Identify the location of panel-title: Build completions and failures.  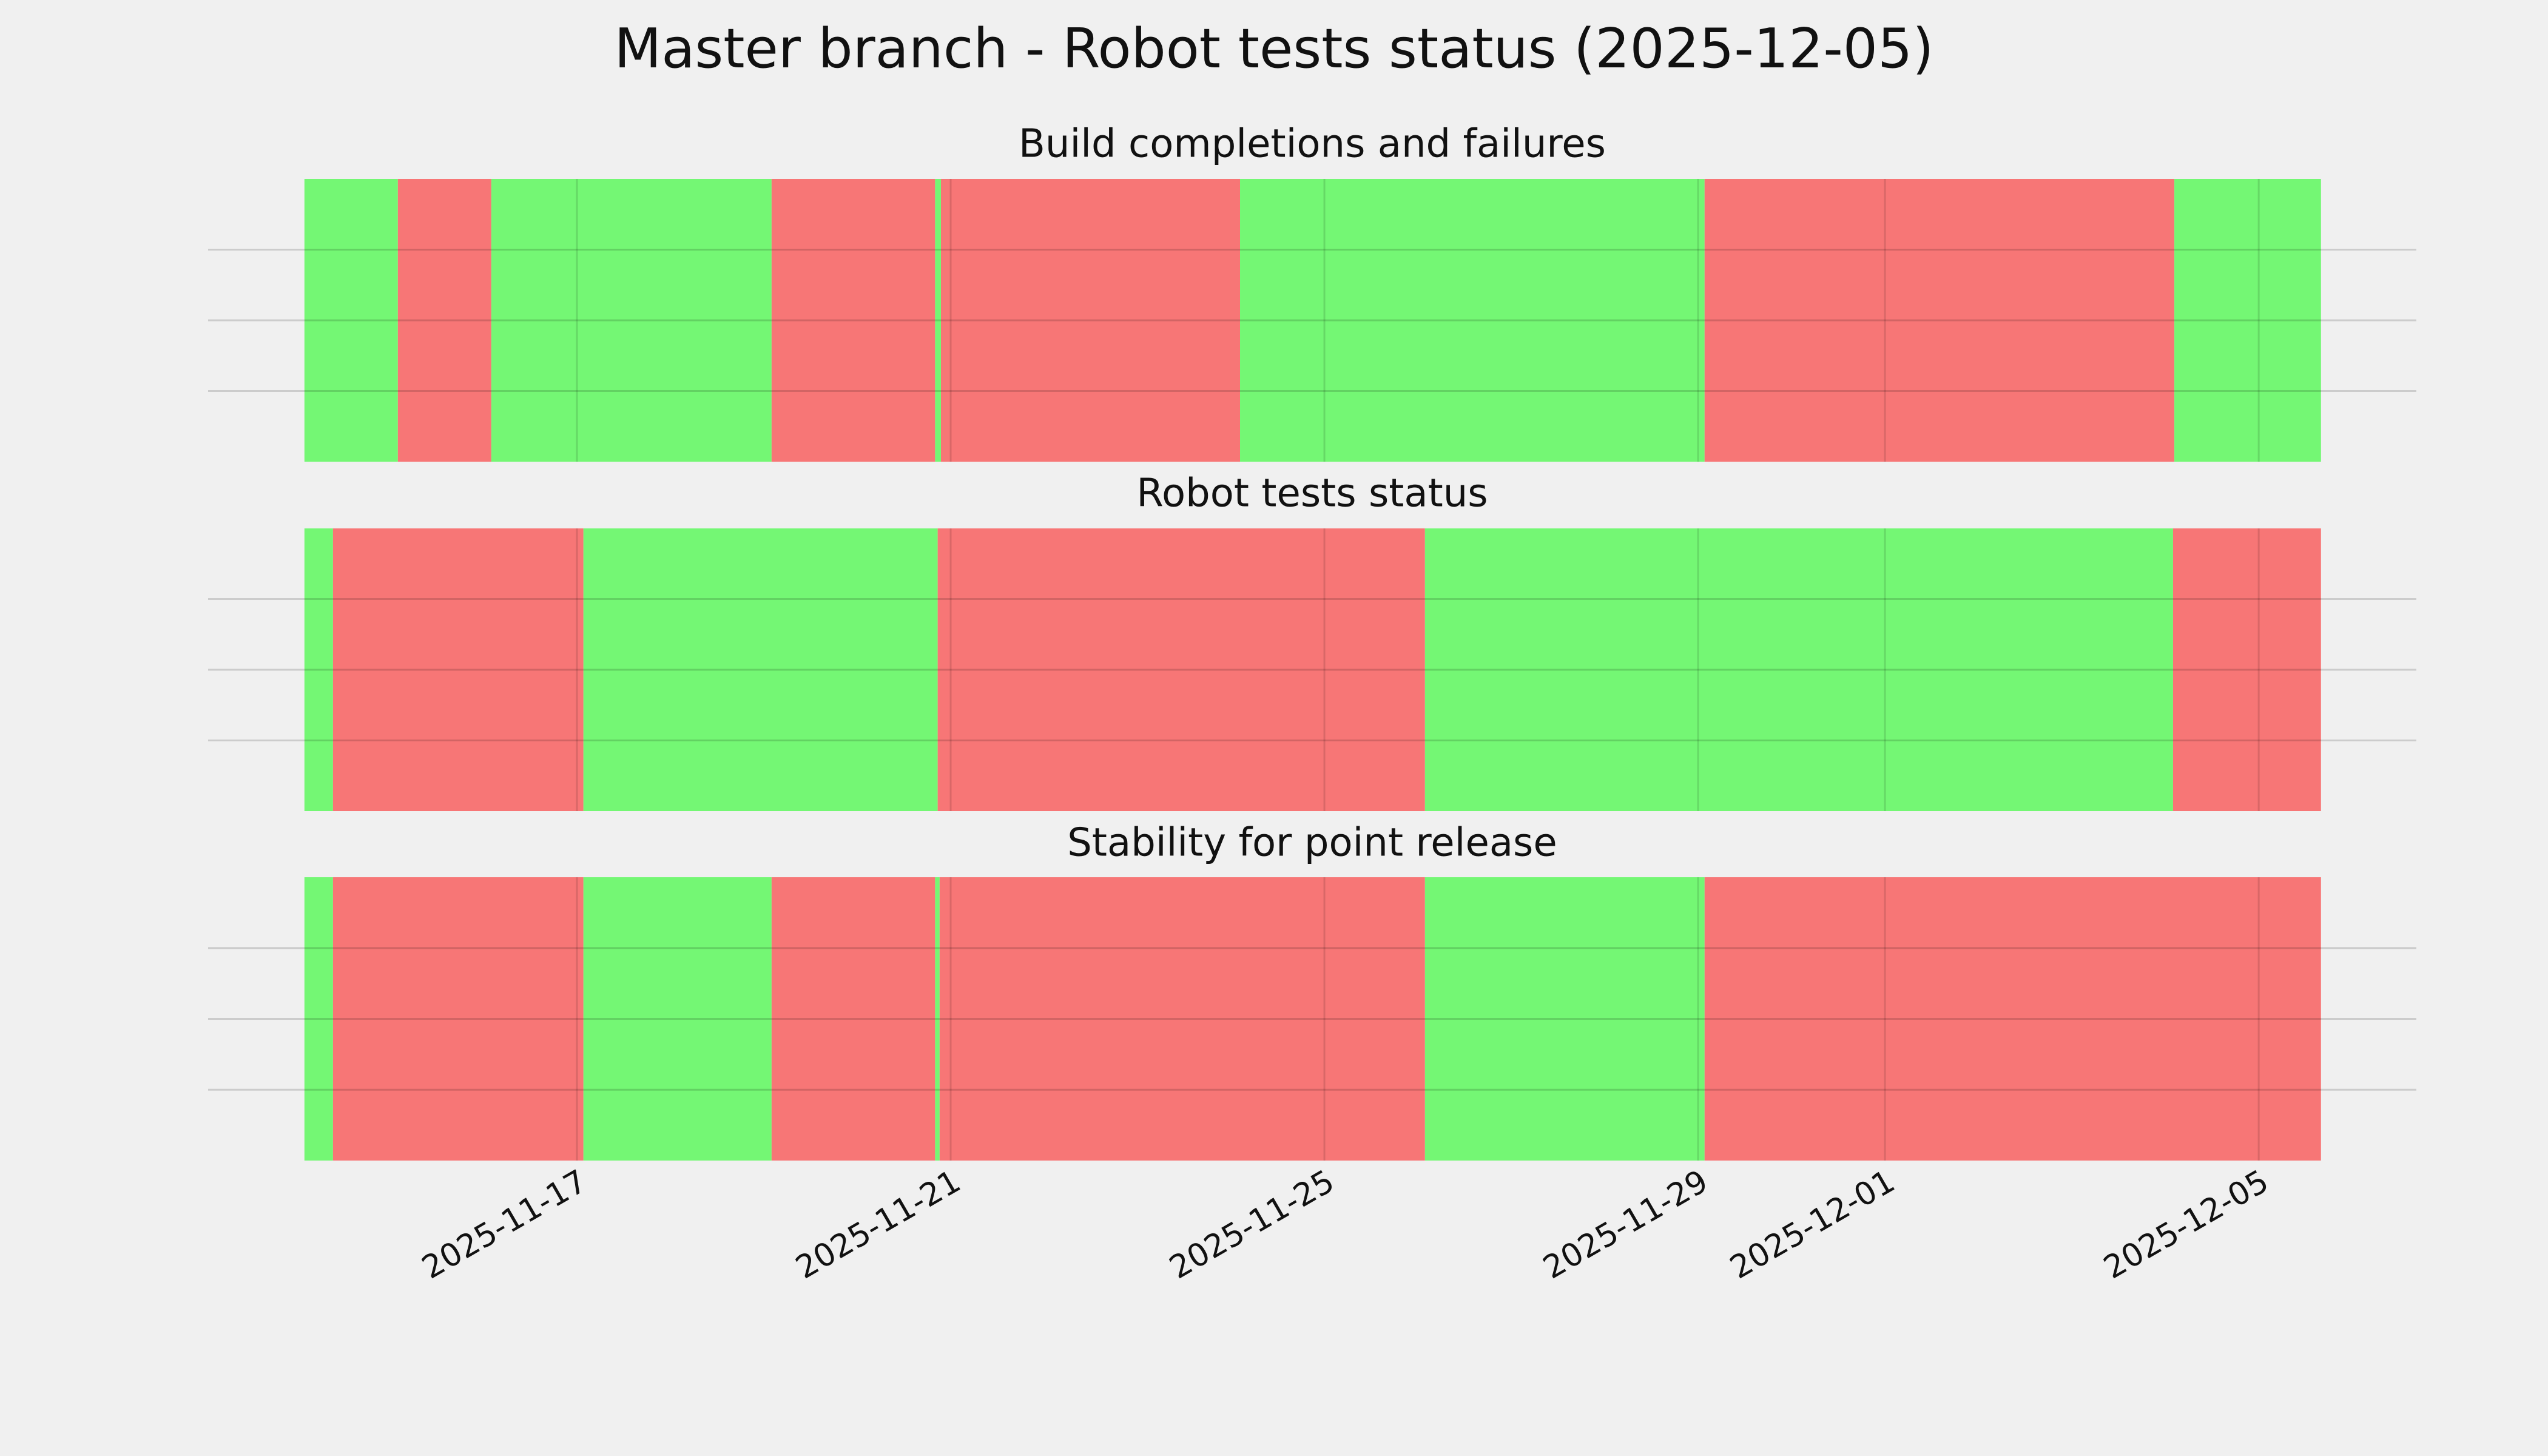
(1312, 144).